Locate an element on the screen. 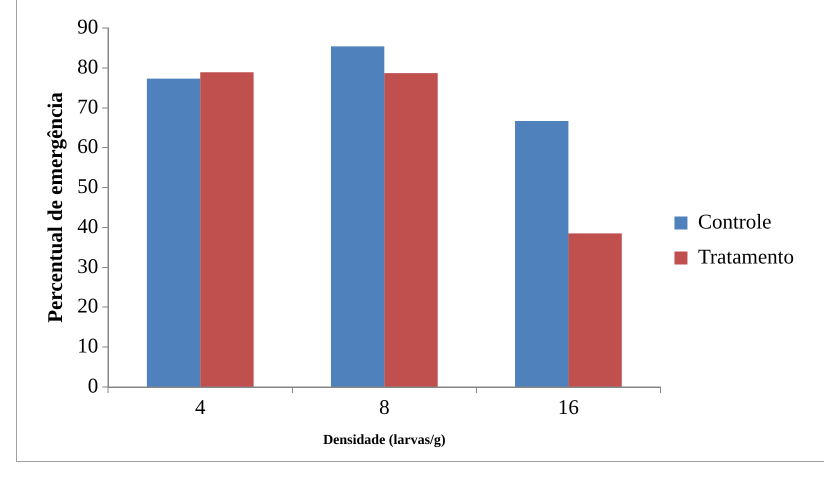 The width and height of the screenshot is (824, 479). y-tick-label: 30 is located at coordinates (87, 266).